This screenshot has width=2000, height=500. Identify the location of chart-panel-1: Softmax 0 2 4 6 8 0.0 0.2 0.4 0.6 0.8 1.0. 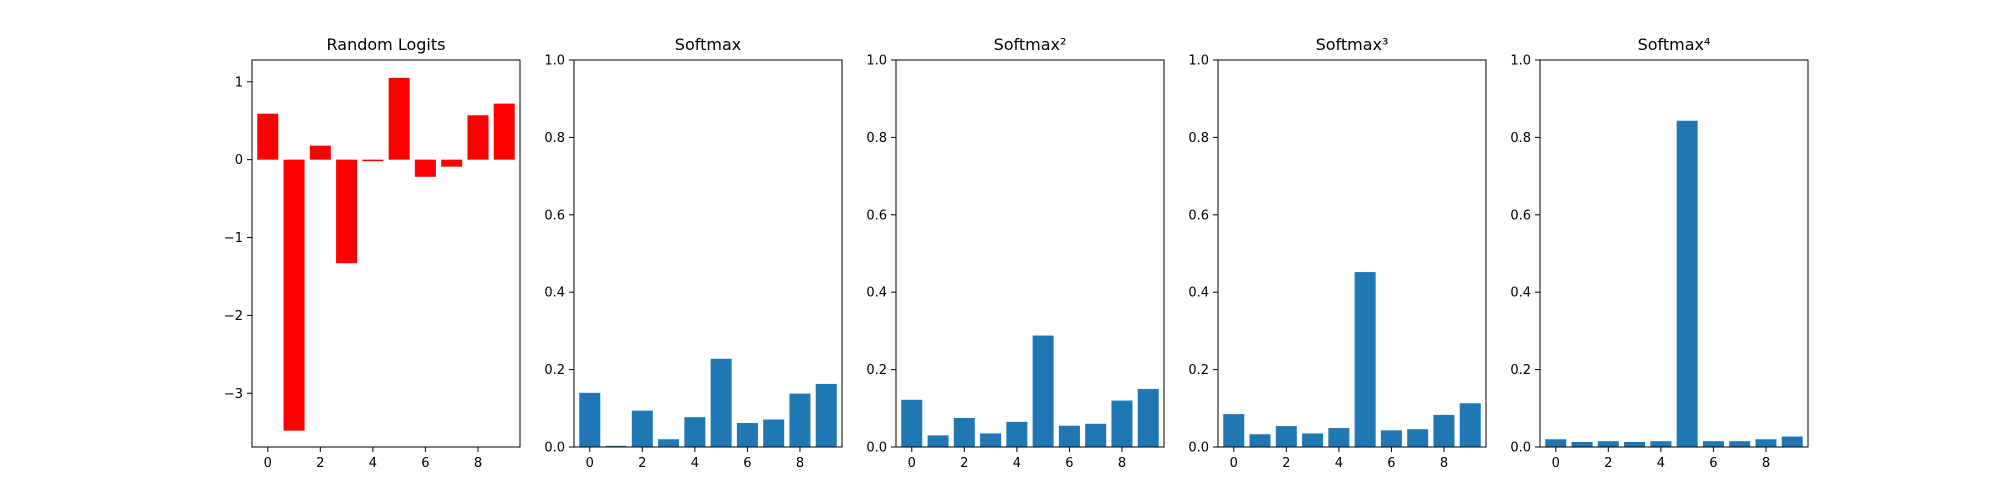
(693, 253).